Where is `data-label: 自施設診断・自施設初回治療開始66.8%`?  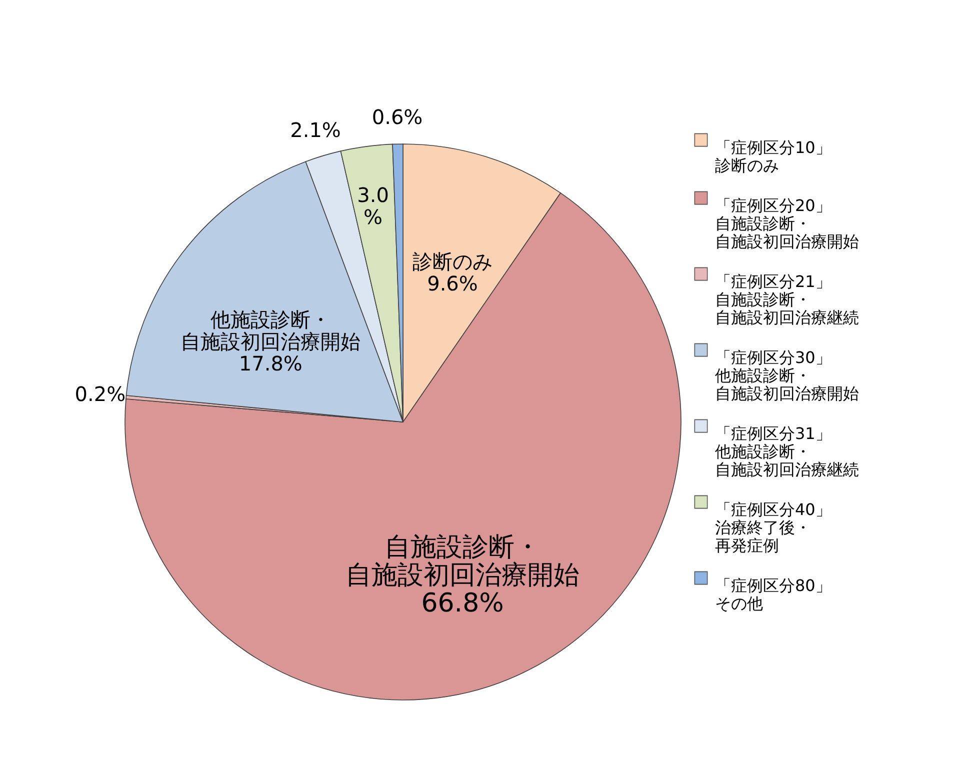 data-label: 自施設診断・自施設初回治療開始66.8% is located at coordinates (463, 575).